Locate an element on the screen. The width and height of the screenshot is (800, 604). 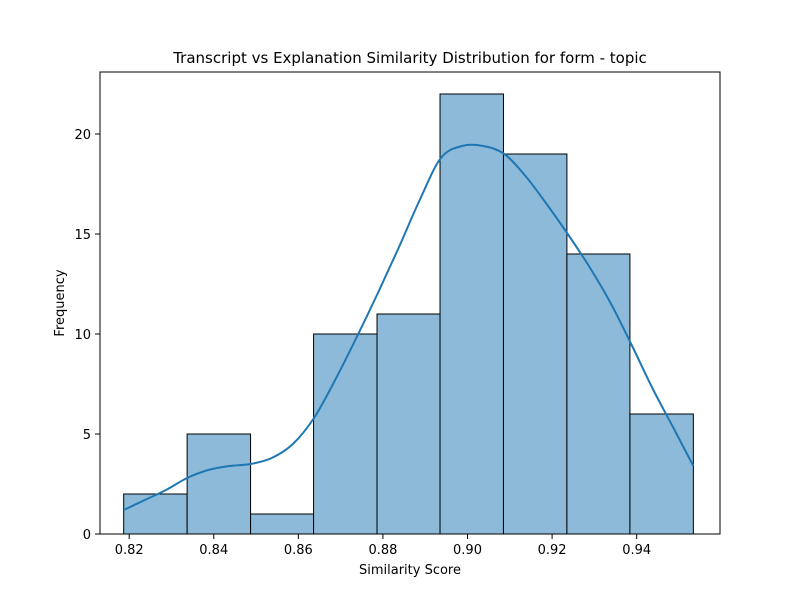
x-axis-ticks: 0.82 0.84 0.86 0.88 0.90 0.92 0.94 is located at coordinates (383, 546).